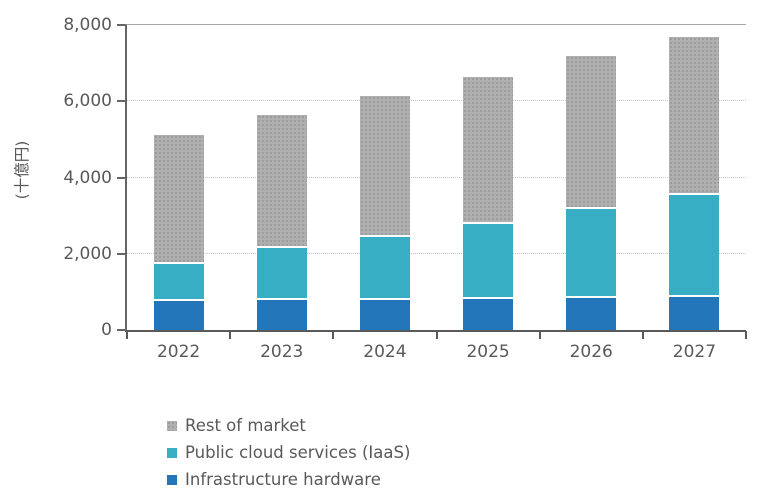 The width and height of the screenshot is (760, 493). I want to click on y-tick-label: 2,000, so click(87, 253).